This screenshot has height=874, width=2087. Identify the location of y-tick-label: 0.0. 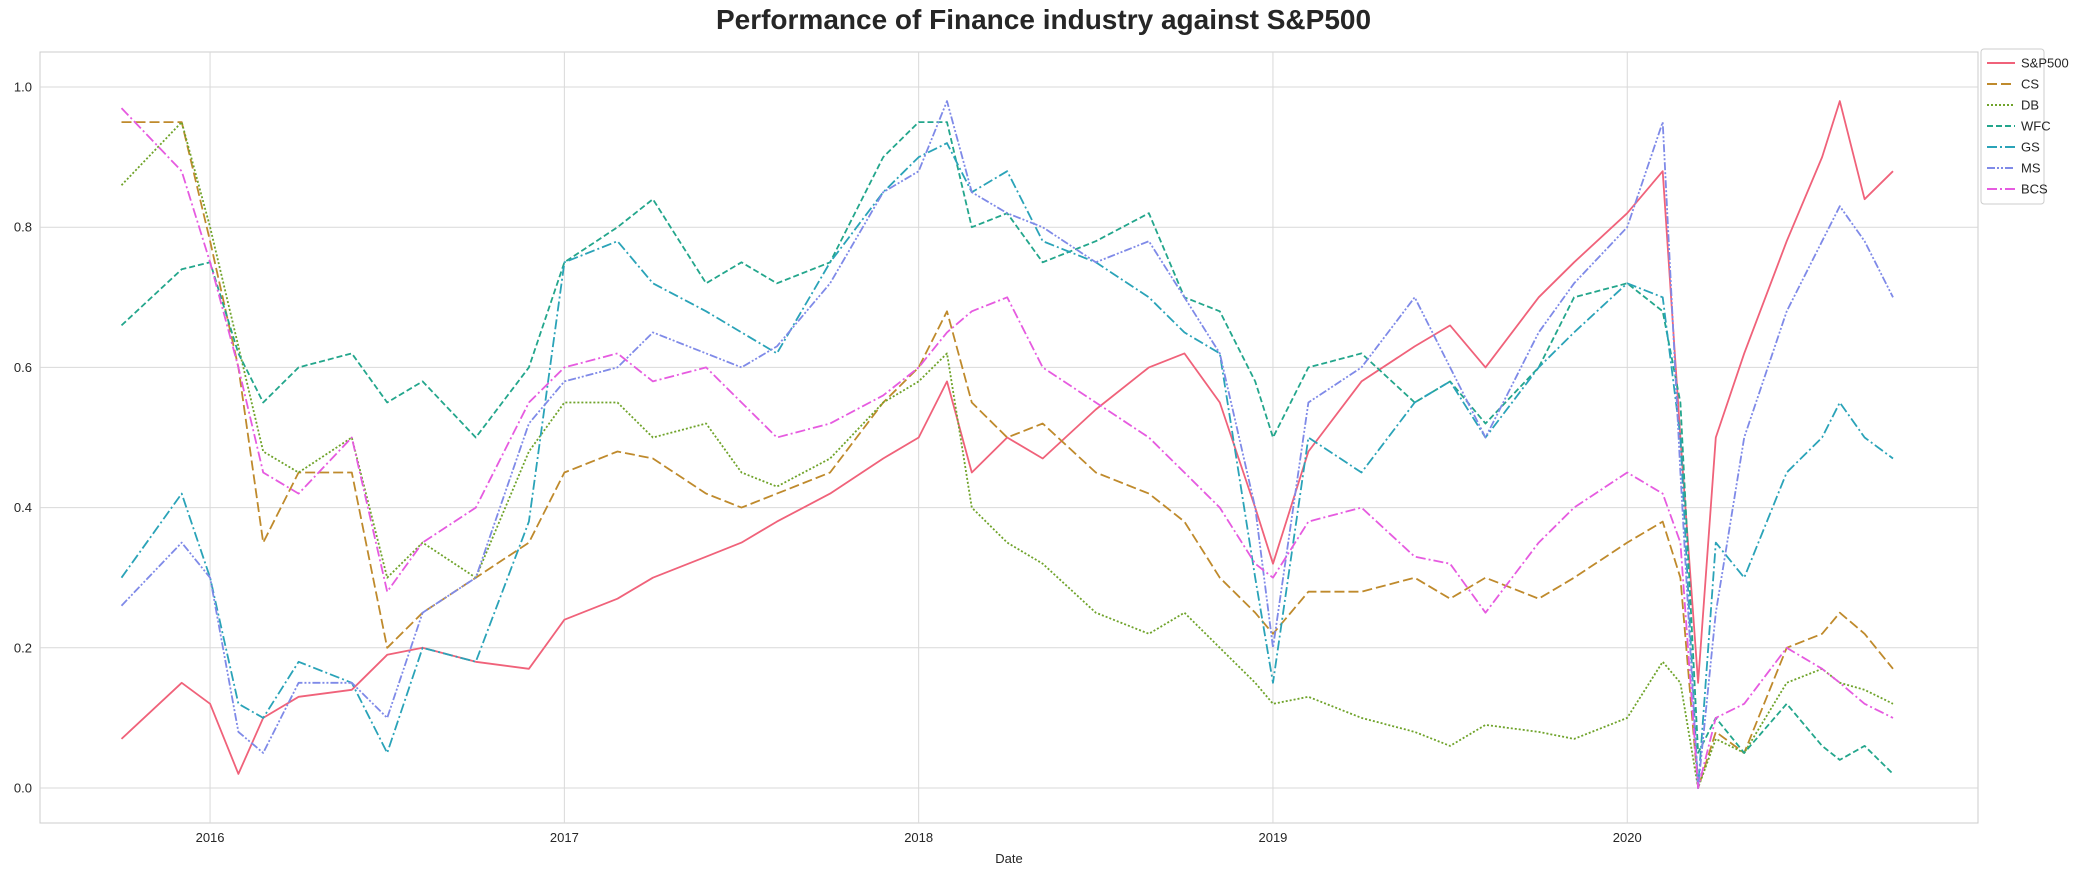
(23, 787).